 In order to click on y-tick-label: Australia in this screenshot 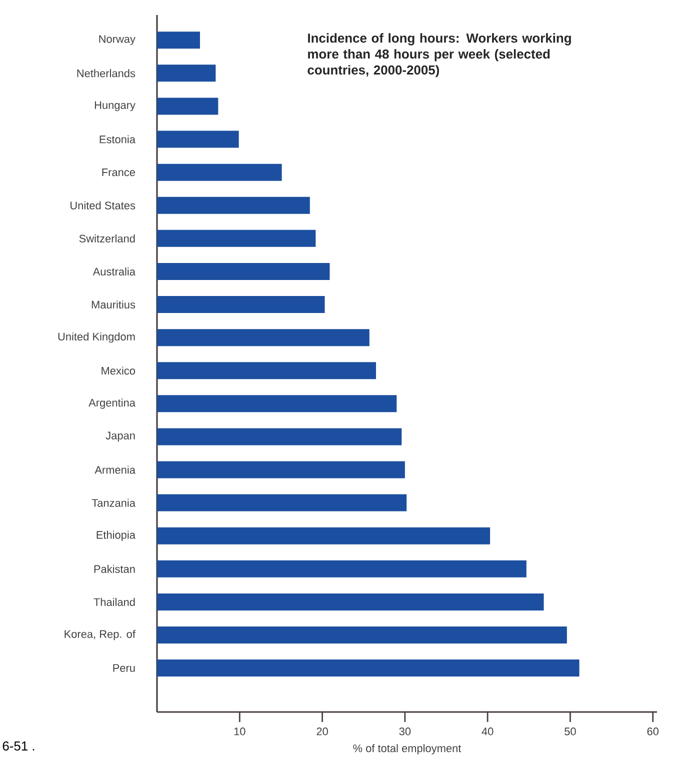, I will do `click(114, 271)`.